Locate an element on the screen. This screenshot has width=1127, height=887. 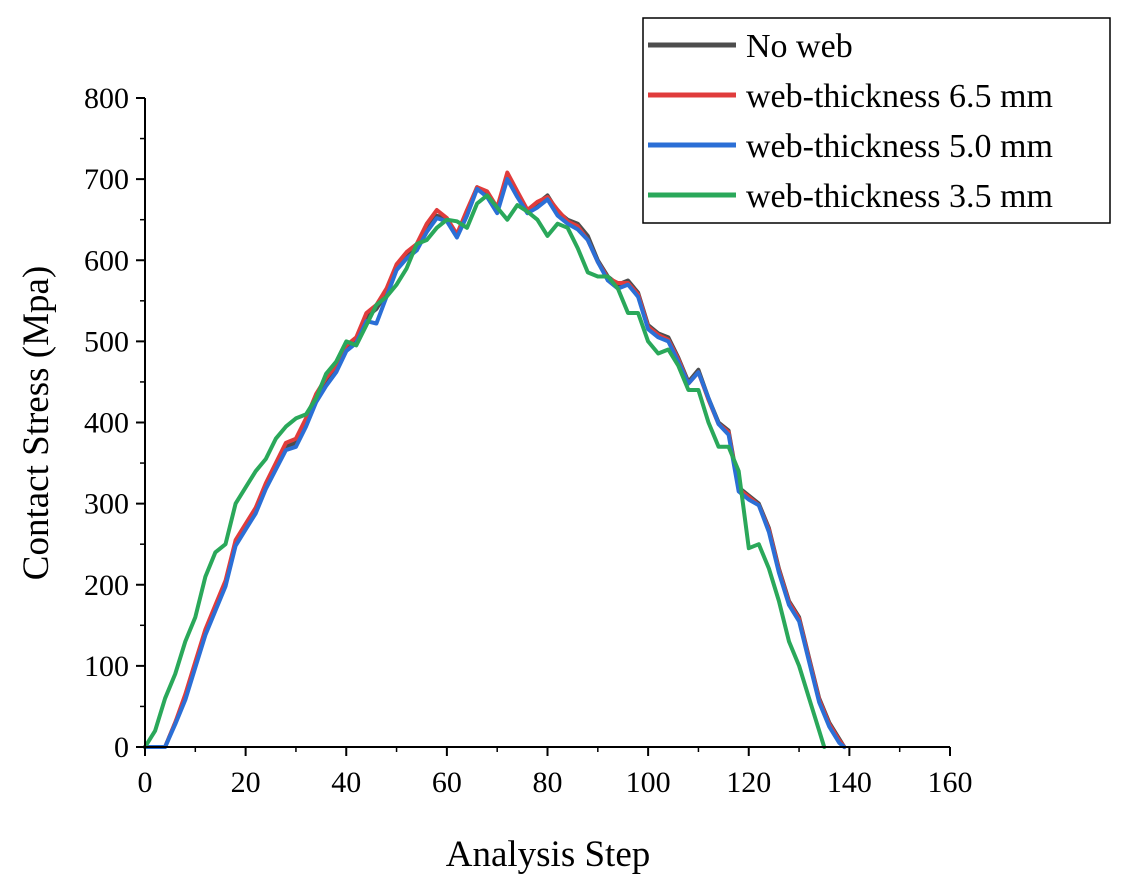
x-axis-title: Analysis Step is located at coordinates (548, 854).